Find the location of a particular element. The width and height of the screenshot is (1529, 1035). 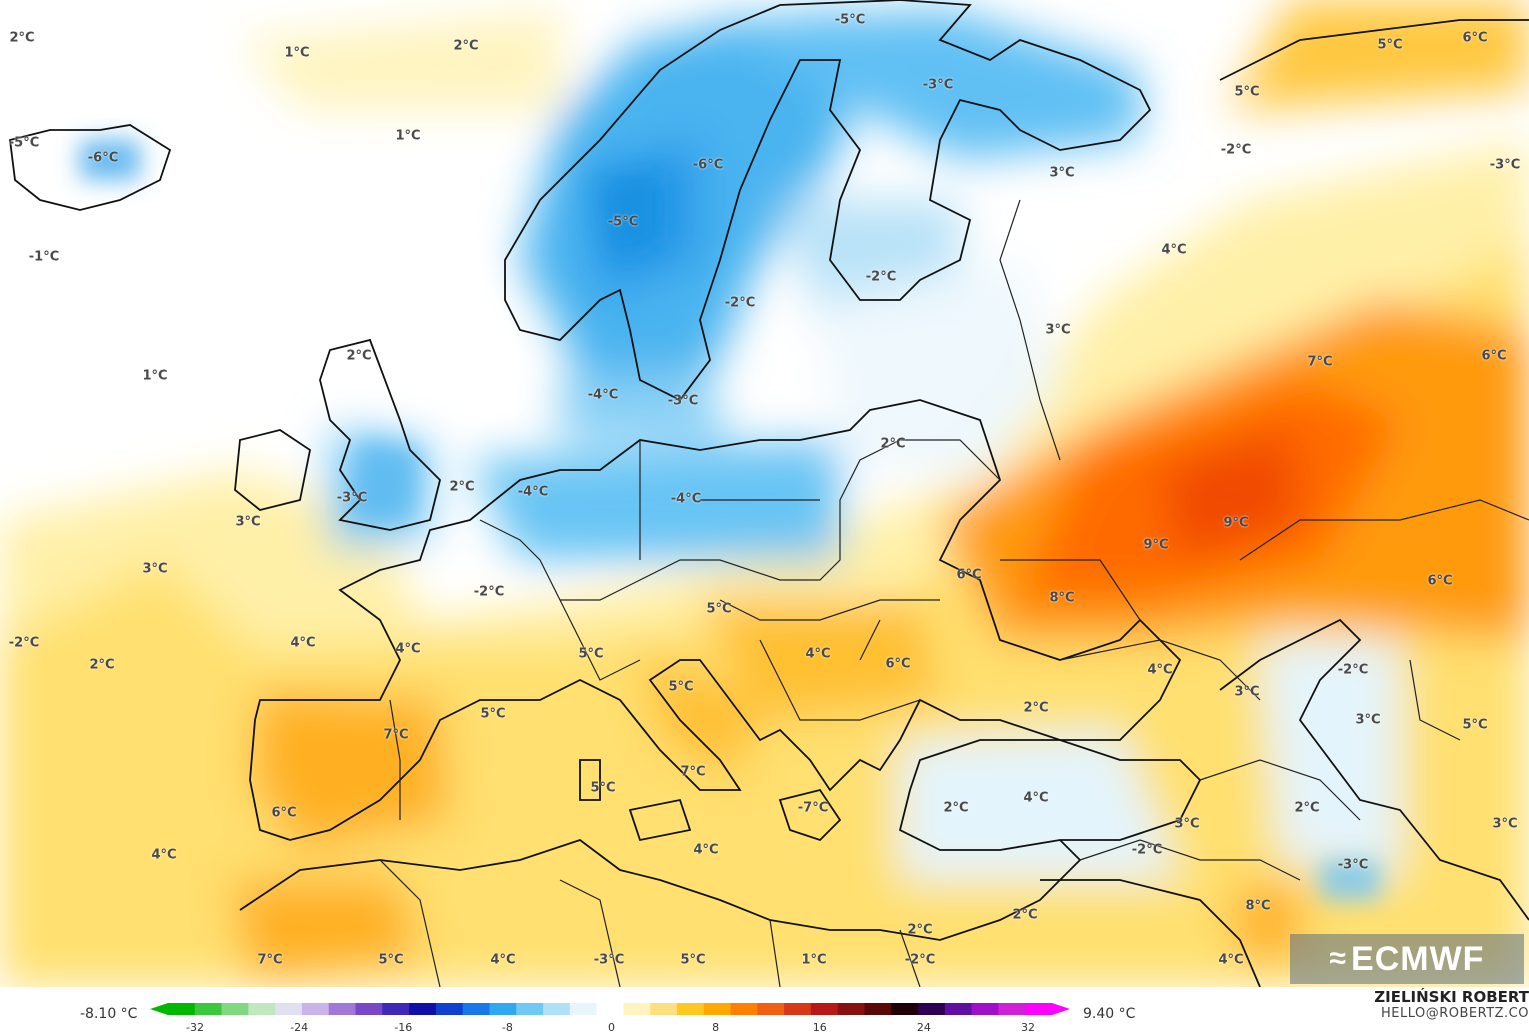

author-email: HELLO@ROBERTZ.CO is located at coordinates (1454, 1013).